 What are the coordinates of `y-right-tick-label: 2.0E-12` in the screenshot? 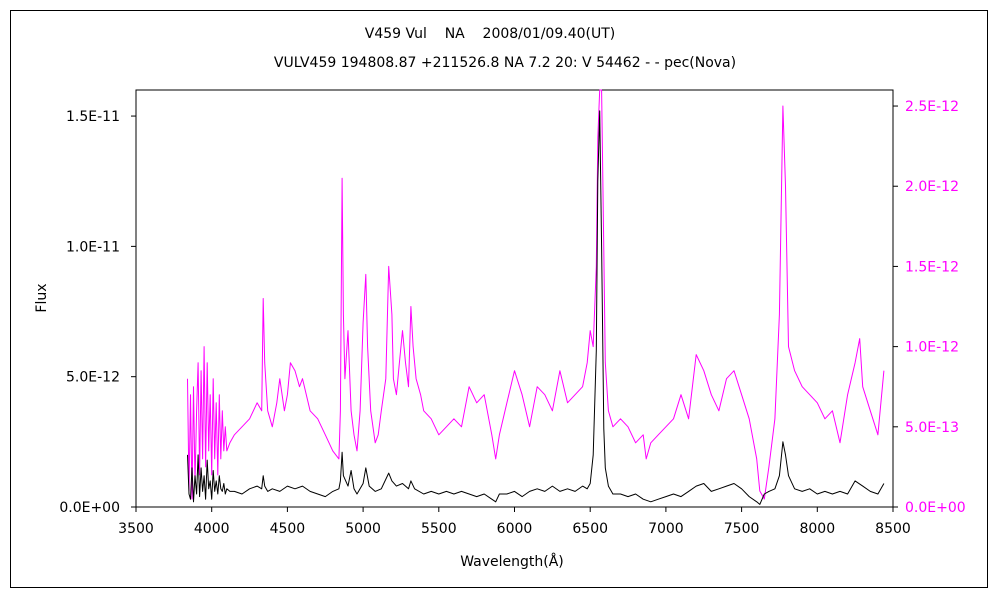 It's located at (932, 187).